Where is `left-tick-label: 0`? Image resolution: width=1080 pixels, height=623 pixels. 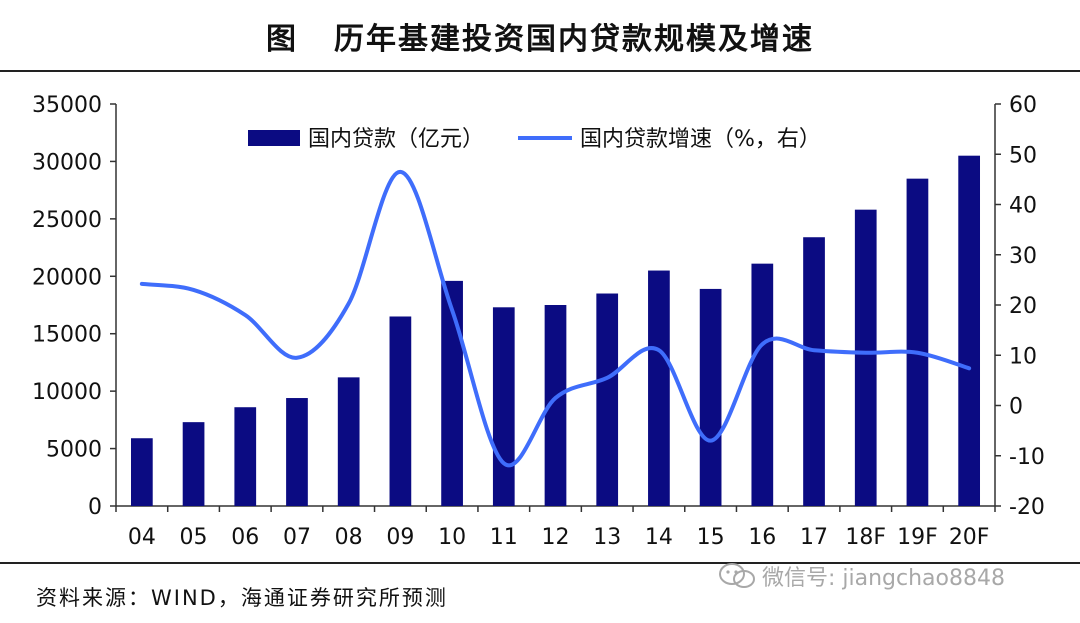 left-tick-label: 0 is located at coordinates (95, 507).